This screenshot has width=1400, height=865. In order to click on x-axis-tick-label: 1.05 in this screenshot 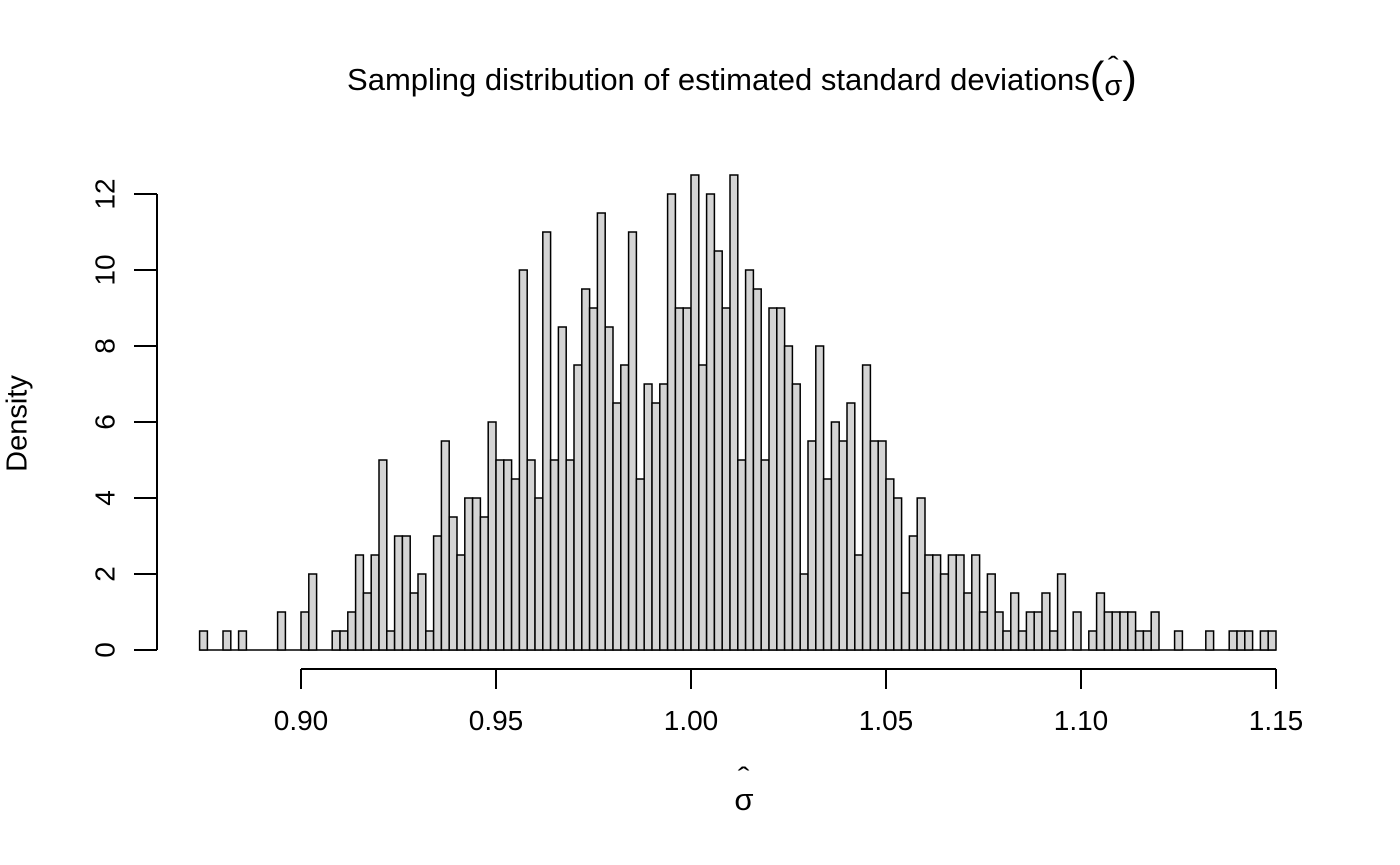, I will do `click(886, 720)`.